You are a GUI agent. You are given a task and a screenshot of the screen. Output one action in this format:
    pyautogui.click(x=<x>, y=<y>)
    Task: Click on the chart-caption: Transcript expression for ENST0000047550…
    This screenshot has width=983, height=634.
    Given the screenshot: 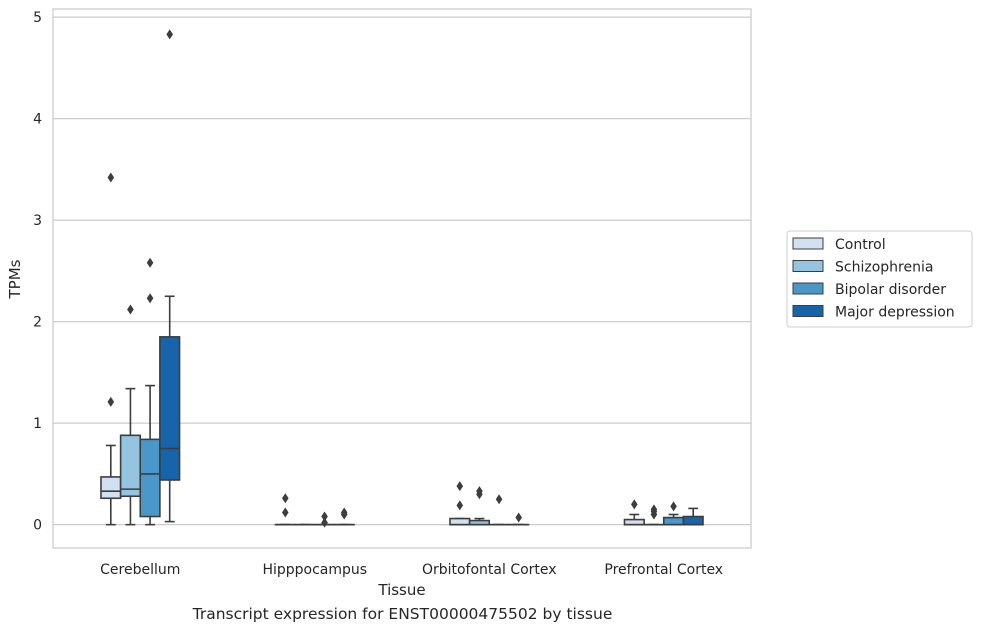 What is the action you would take?
    pyautogui.click(x=402, y=614)
    